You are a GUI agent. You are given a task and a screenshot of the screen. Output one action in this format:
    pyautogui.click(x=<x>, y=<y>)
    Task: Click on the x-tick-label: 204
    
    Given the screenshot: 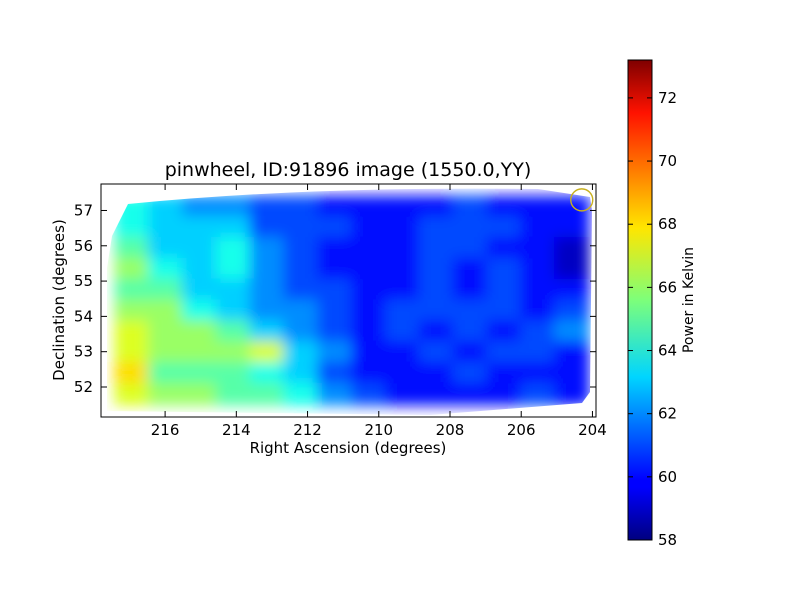 What is the action you would take?
    pyautogui.click(x=592, y=430)
    